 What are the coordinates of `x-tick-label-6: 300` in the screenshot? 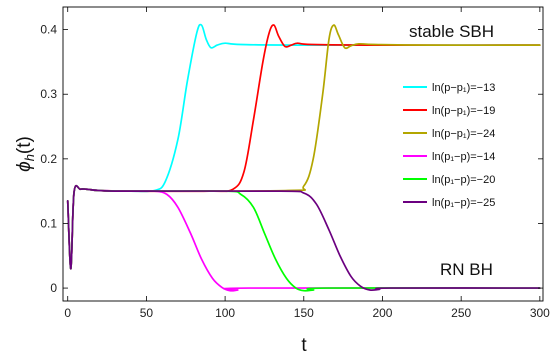 It's located at (540, 313).